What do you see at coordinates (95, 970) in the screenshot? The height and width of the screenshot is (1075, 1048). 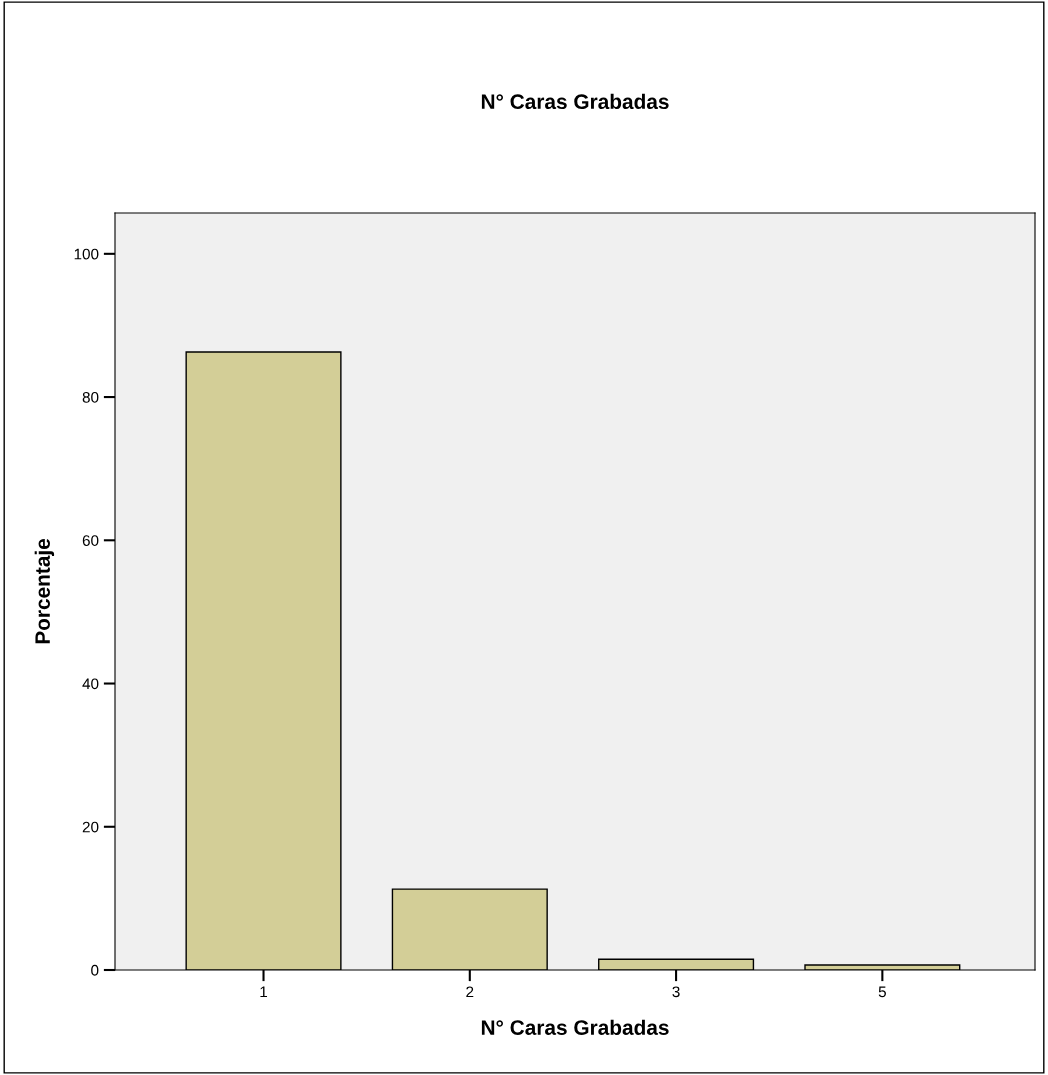 I see `y-tick-label: 0` at bounding box center [95, 970].